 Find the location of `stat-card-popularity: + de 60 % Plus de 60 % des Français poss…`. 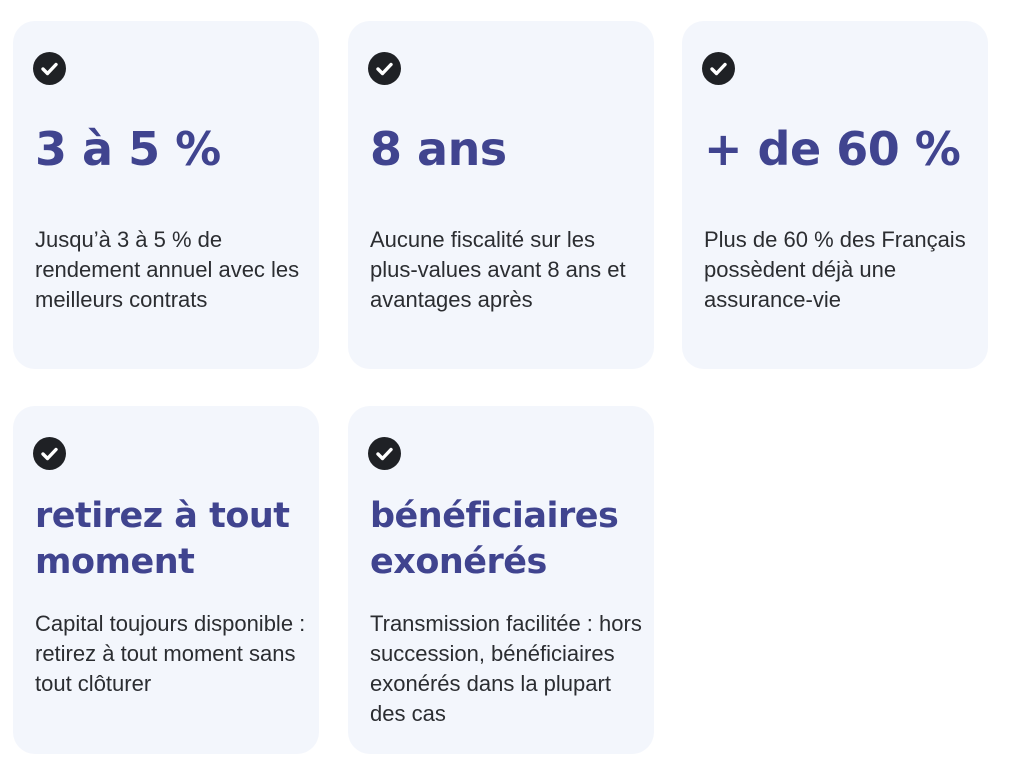

stat-card-popularity: + de 60 % Plus de 60 % des Français poss… is located at coordinates (835, 195).